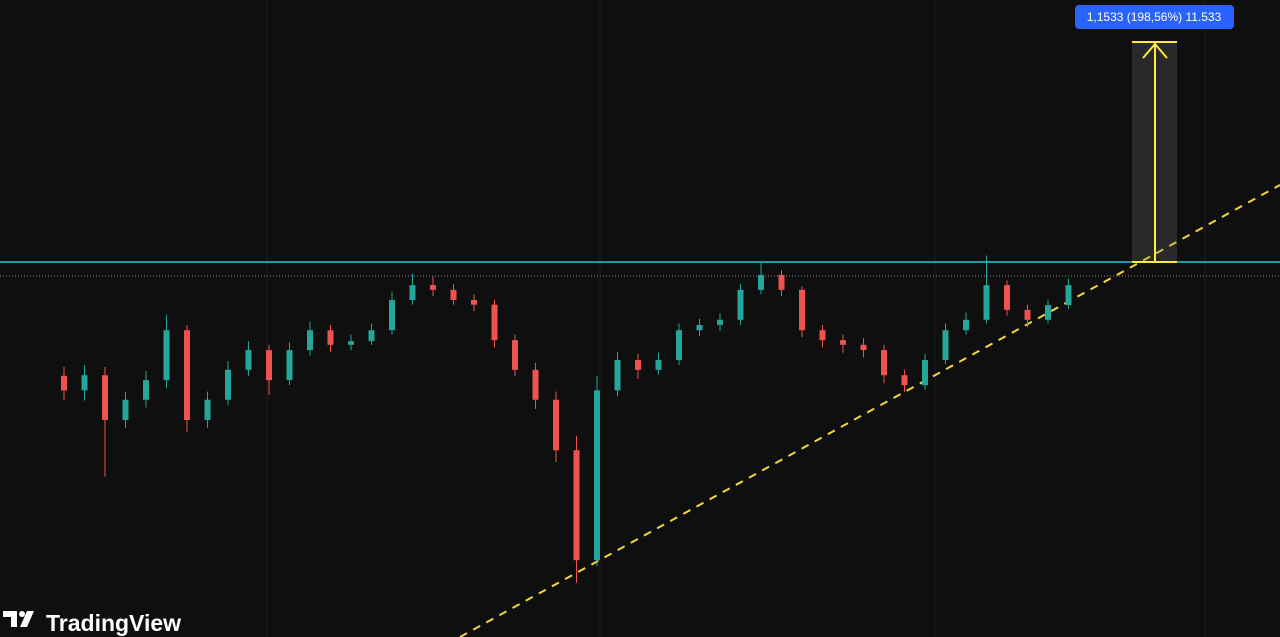 The height and width of the screenshot is (637, 1280). I want to click on measure-label-box, so click(1154, 17).